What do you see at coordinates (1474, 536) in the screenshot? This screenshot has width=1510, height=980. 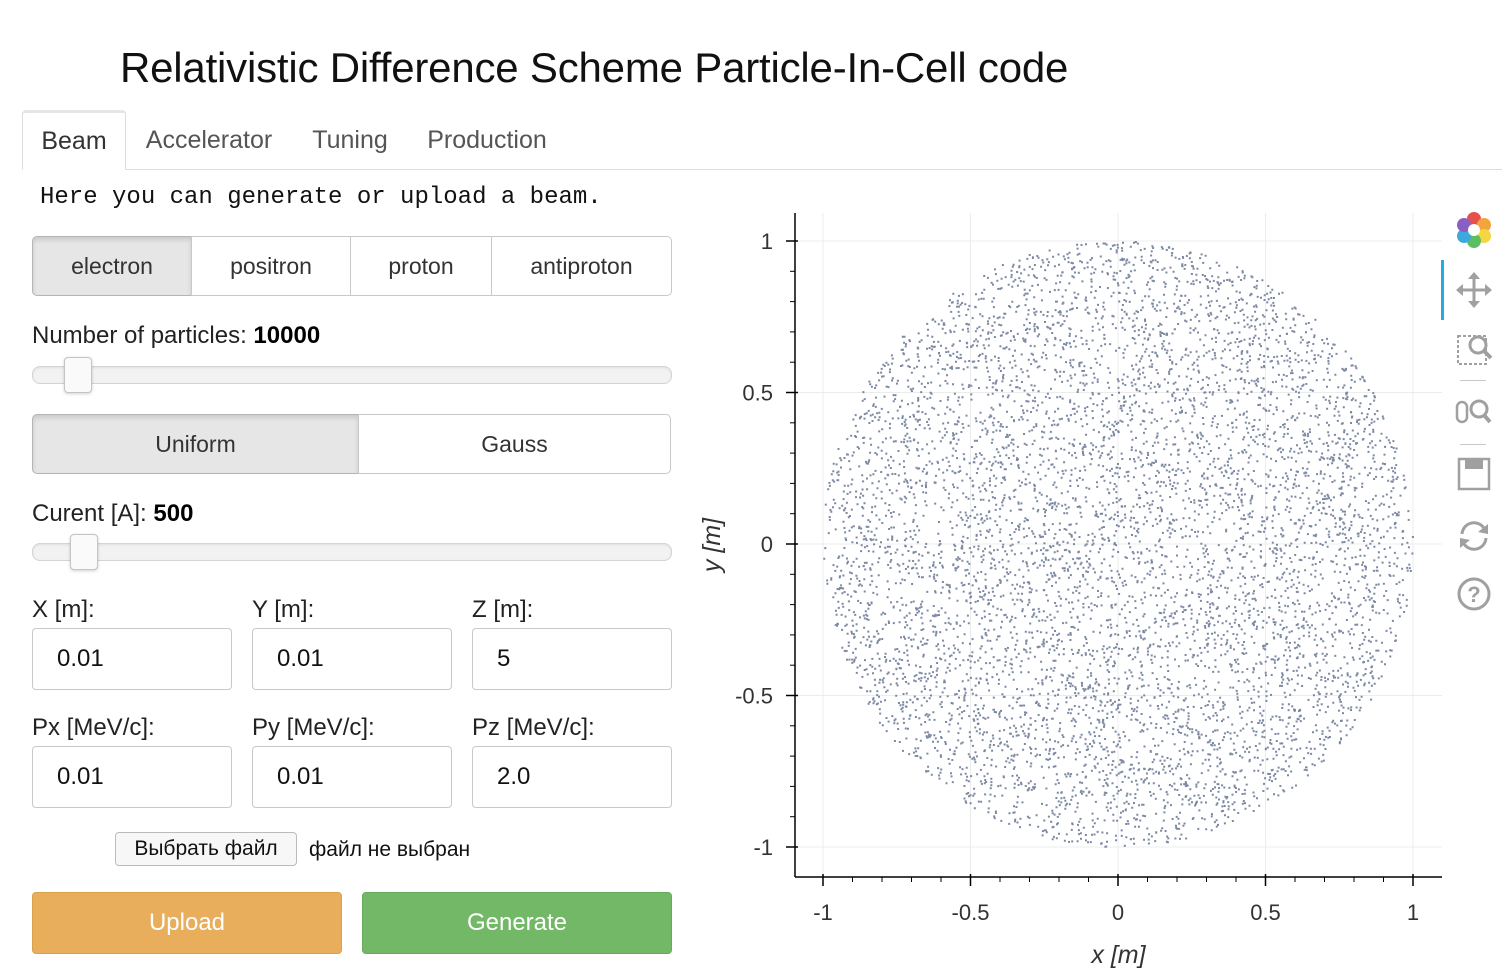 I see `reset-icon` at bounding box center [1474, 536].